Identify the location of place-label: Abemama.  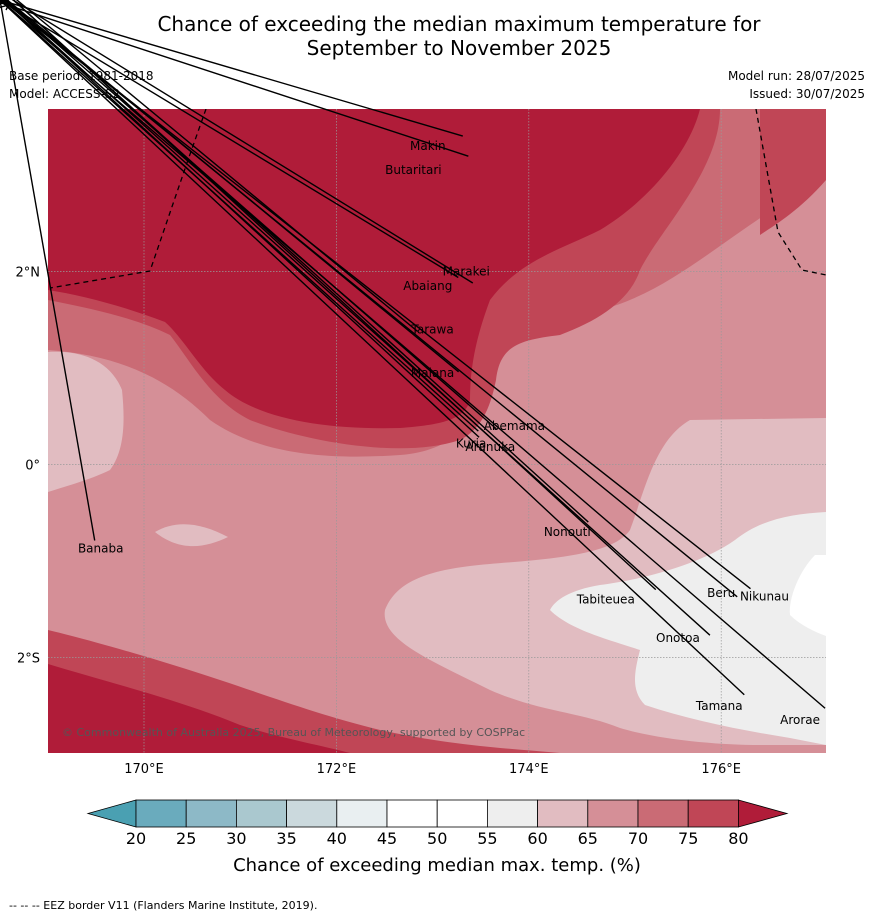
(514, 426).